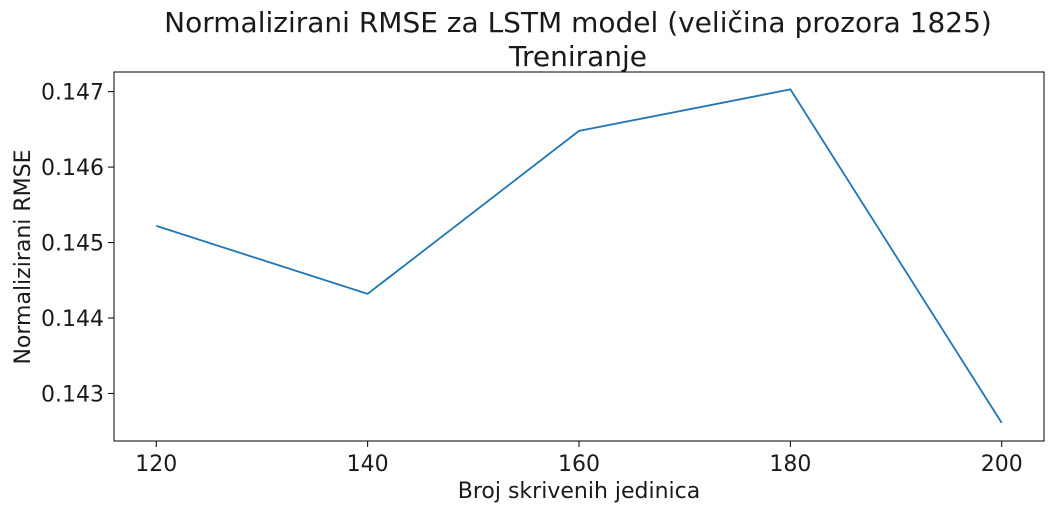 This screenshot has width=1051, height=510. I want to click on x-tick-label: 160, so click(579, 464).